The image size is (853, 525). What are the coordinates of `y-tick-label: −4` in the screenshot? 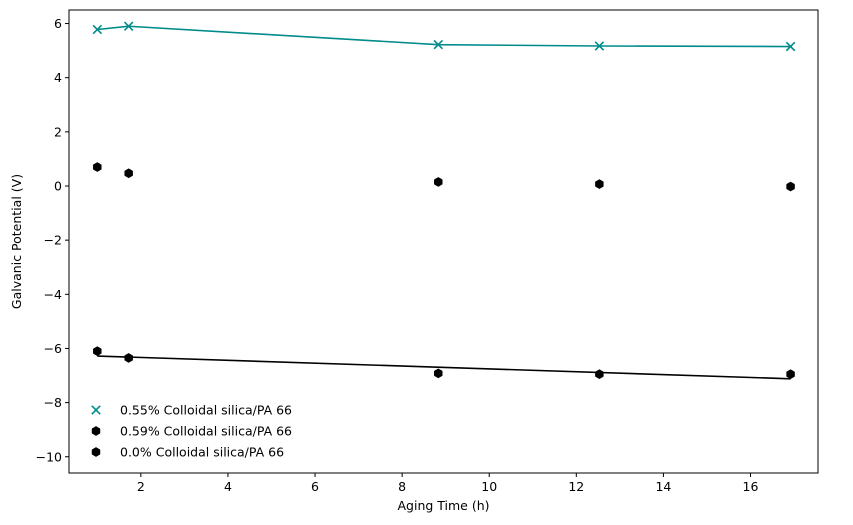 It's located at (53, 294).